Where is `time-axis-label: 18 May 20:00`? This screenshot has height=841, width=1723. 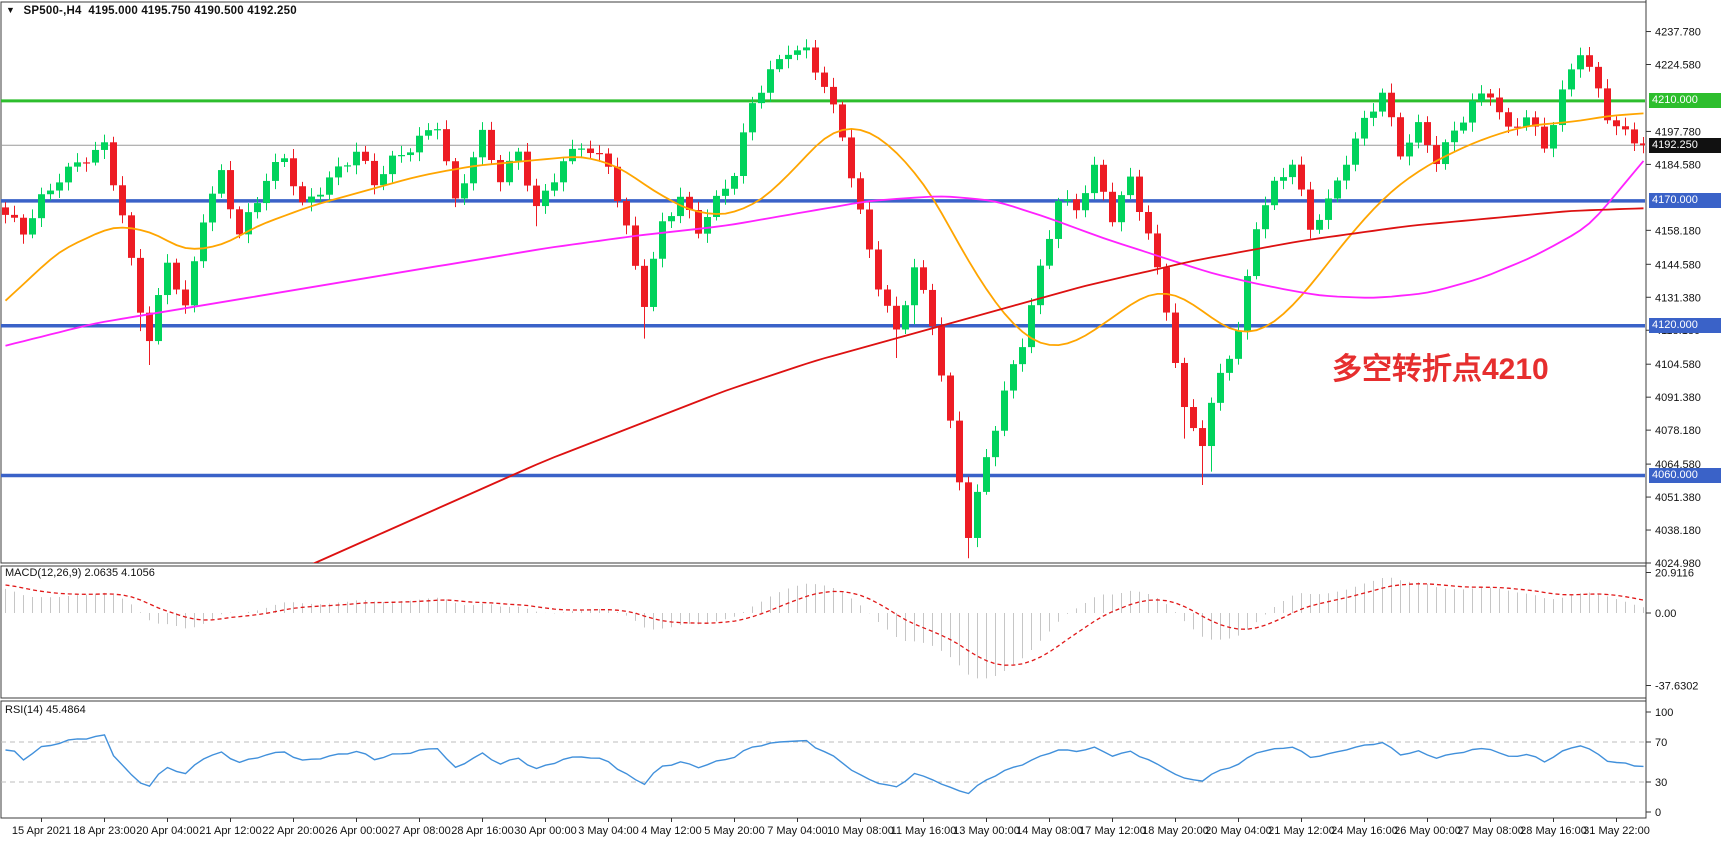 time-axis-label: 18 May 20:00 is located at coordinates (1175, 831).